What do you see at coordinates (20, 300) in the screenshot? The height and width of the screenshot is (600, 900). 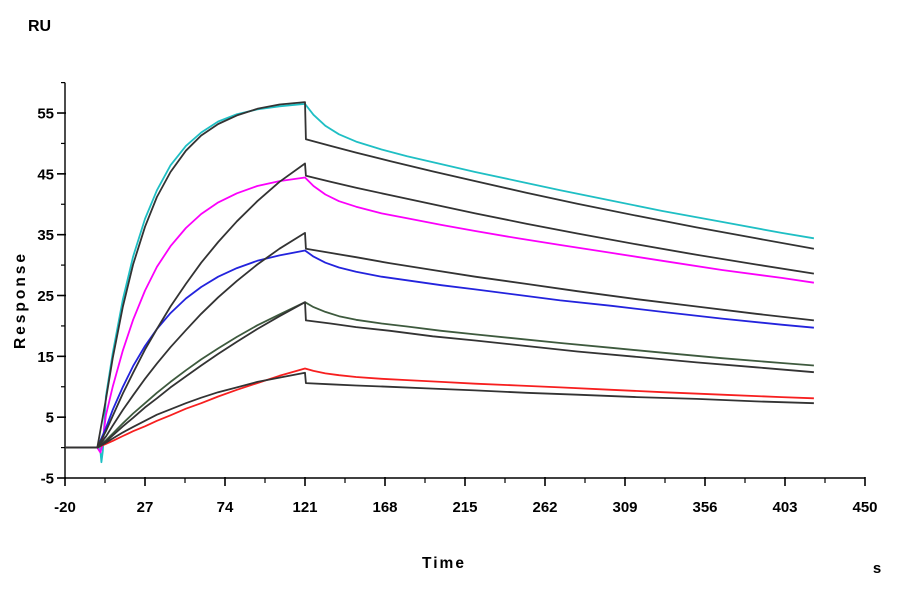 I see `y-axis-title: Response` at bounding box center [20, 300].